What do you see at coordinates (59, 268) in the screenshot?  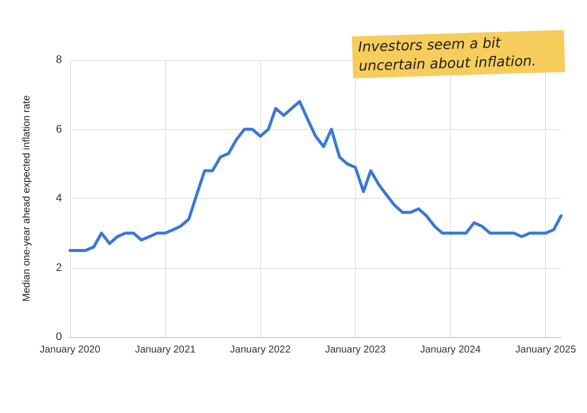 I see `y-tick-label: 2` at bounding box center [59, 268].